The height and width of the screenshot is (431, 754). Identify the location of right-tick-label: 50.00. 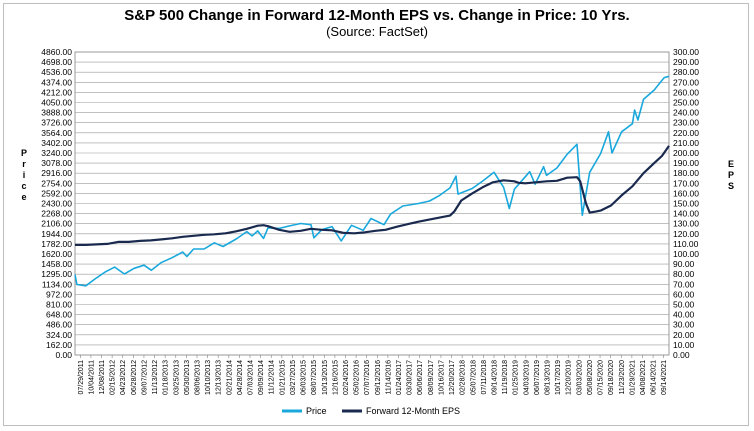
(684, 305).